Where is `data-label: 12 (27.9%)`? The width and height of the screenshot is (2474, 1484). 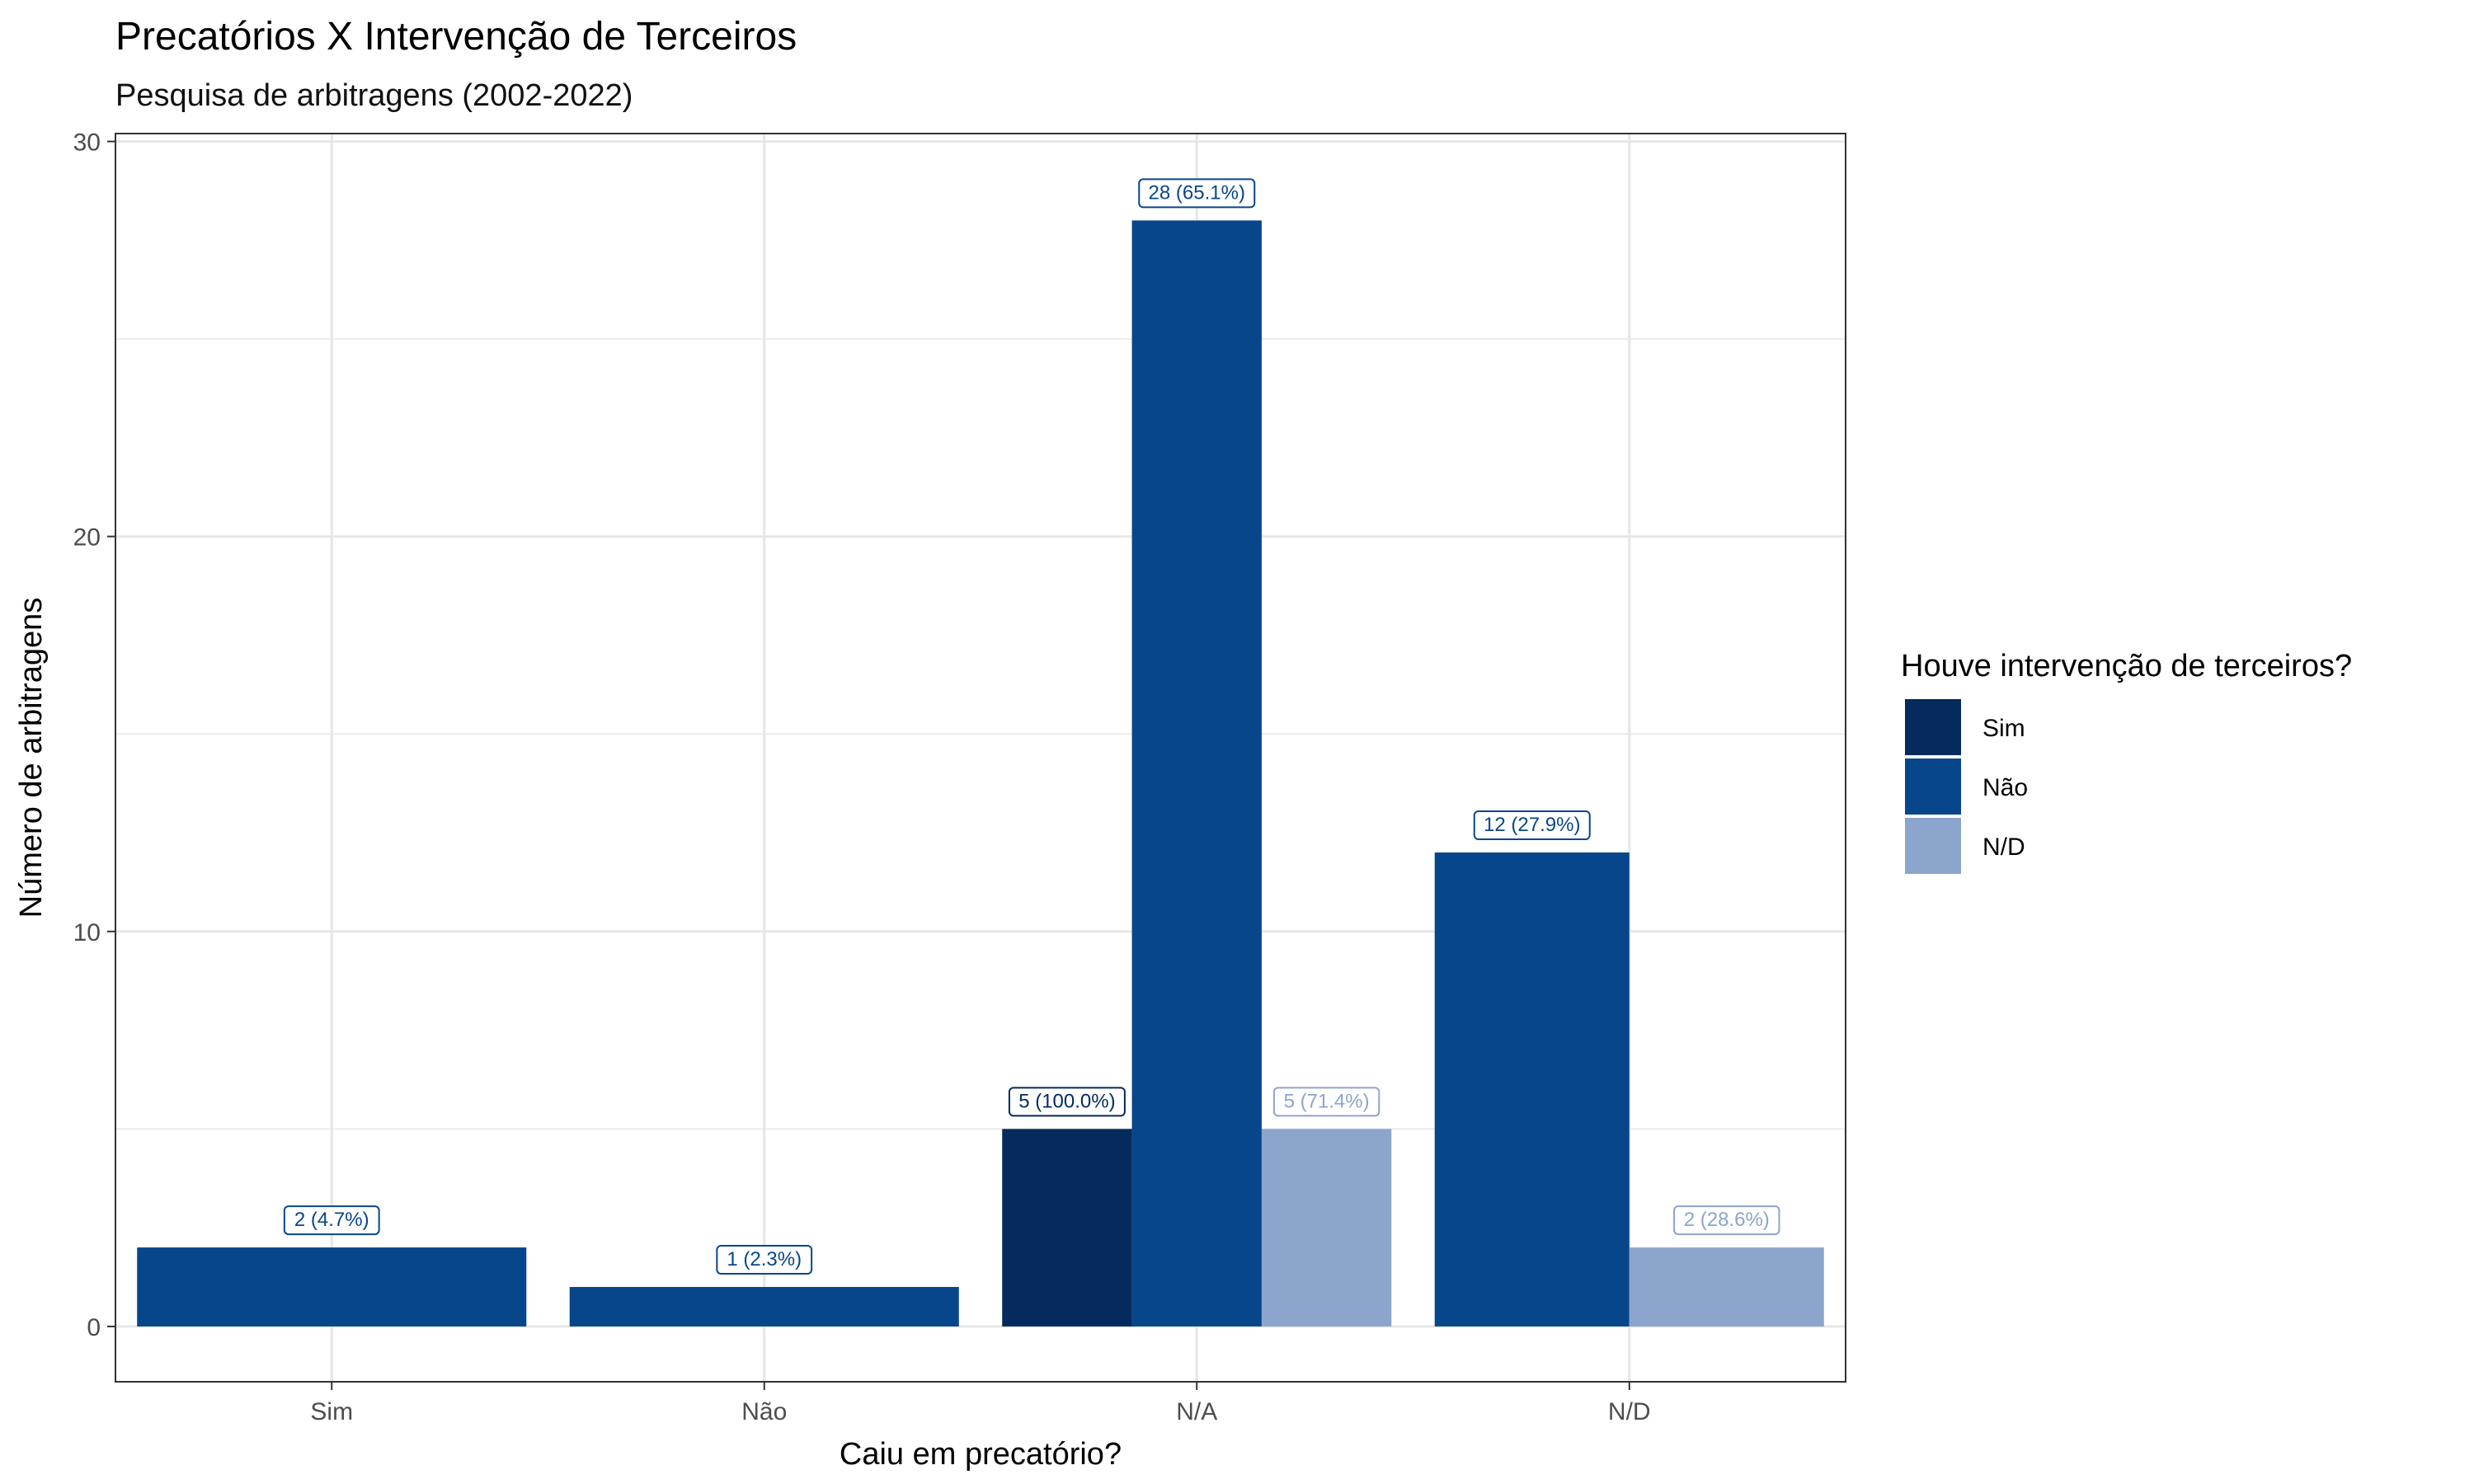 data-label: 12 (27.9%) is located at coordinates (1532, 825).